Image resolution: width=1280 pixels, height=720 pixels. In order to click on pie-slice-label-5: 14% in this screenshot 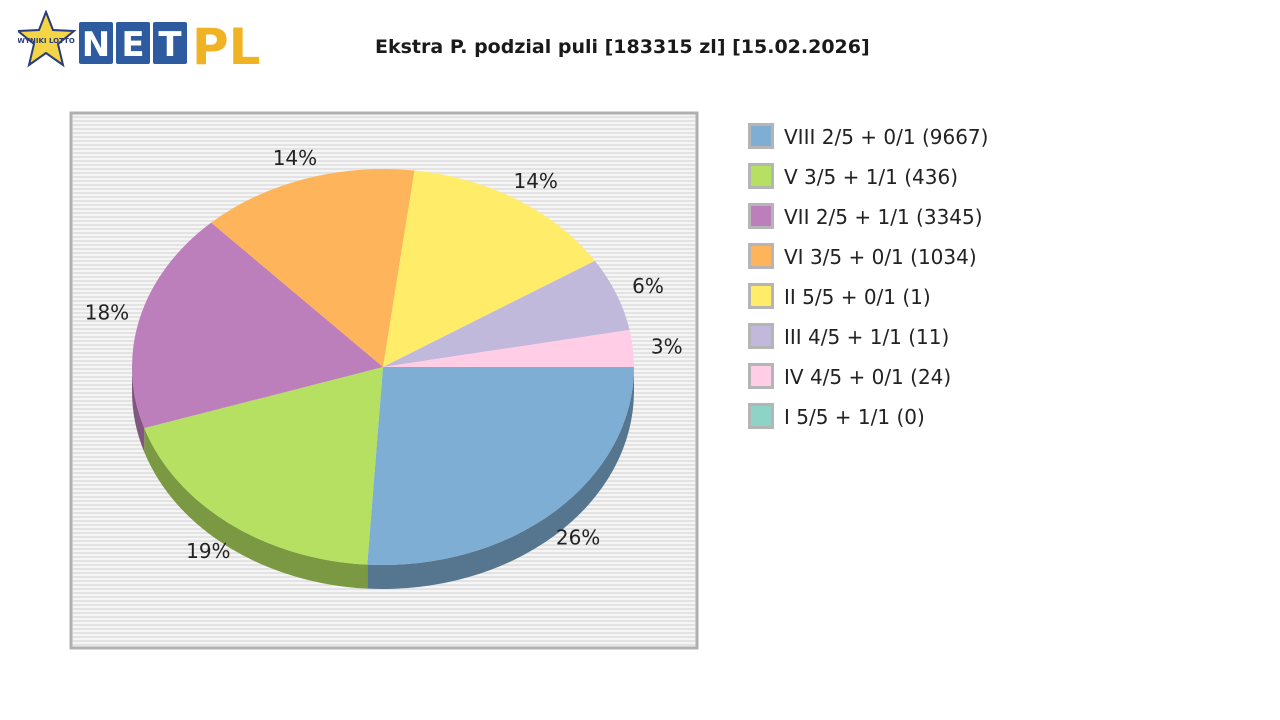, I will do `click(535, 181)`.